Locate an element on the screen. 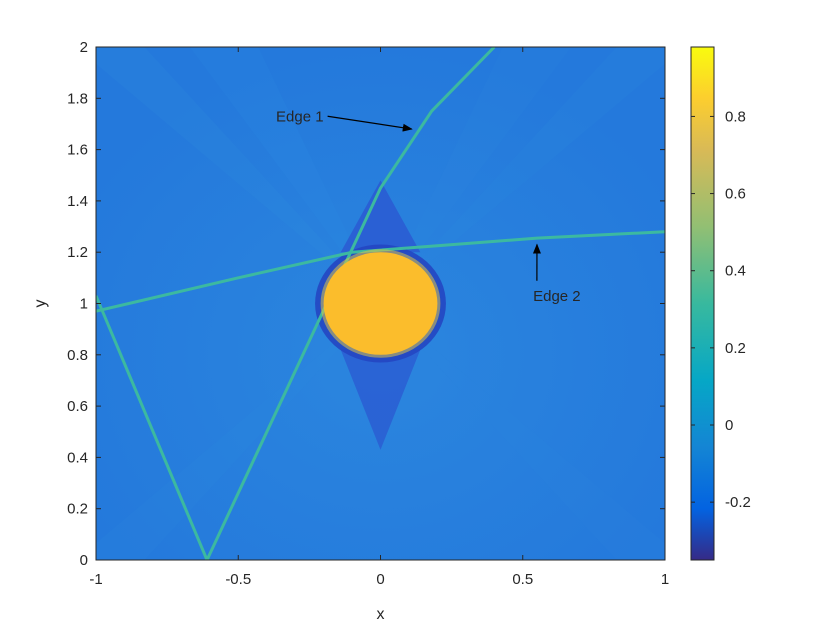 The width and height of the screenshot is (840, 630). y-tick-label: 1.8 is located at coordinates (77, 98).